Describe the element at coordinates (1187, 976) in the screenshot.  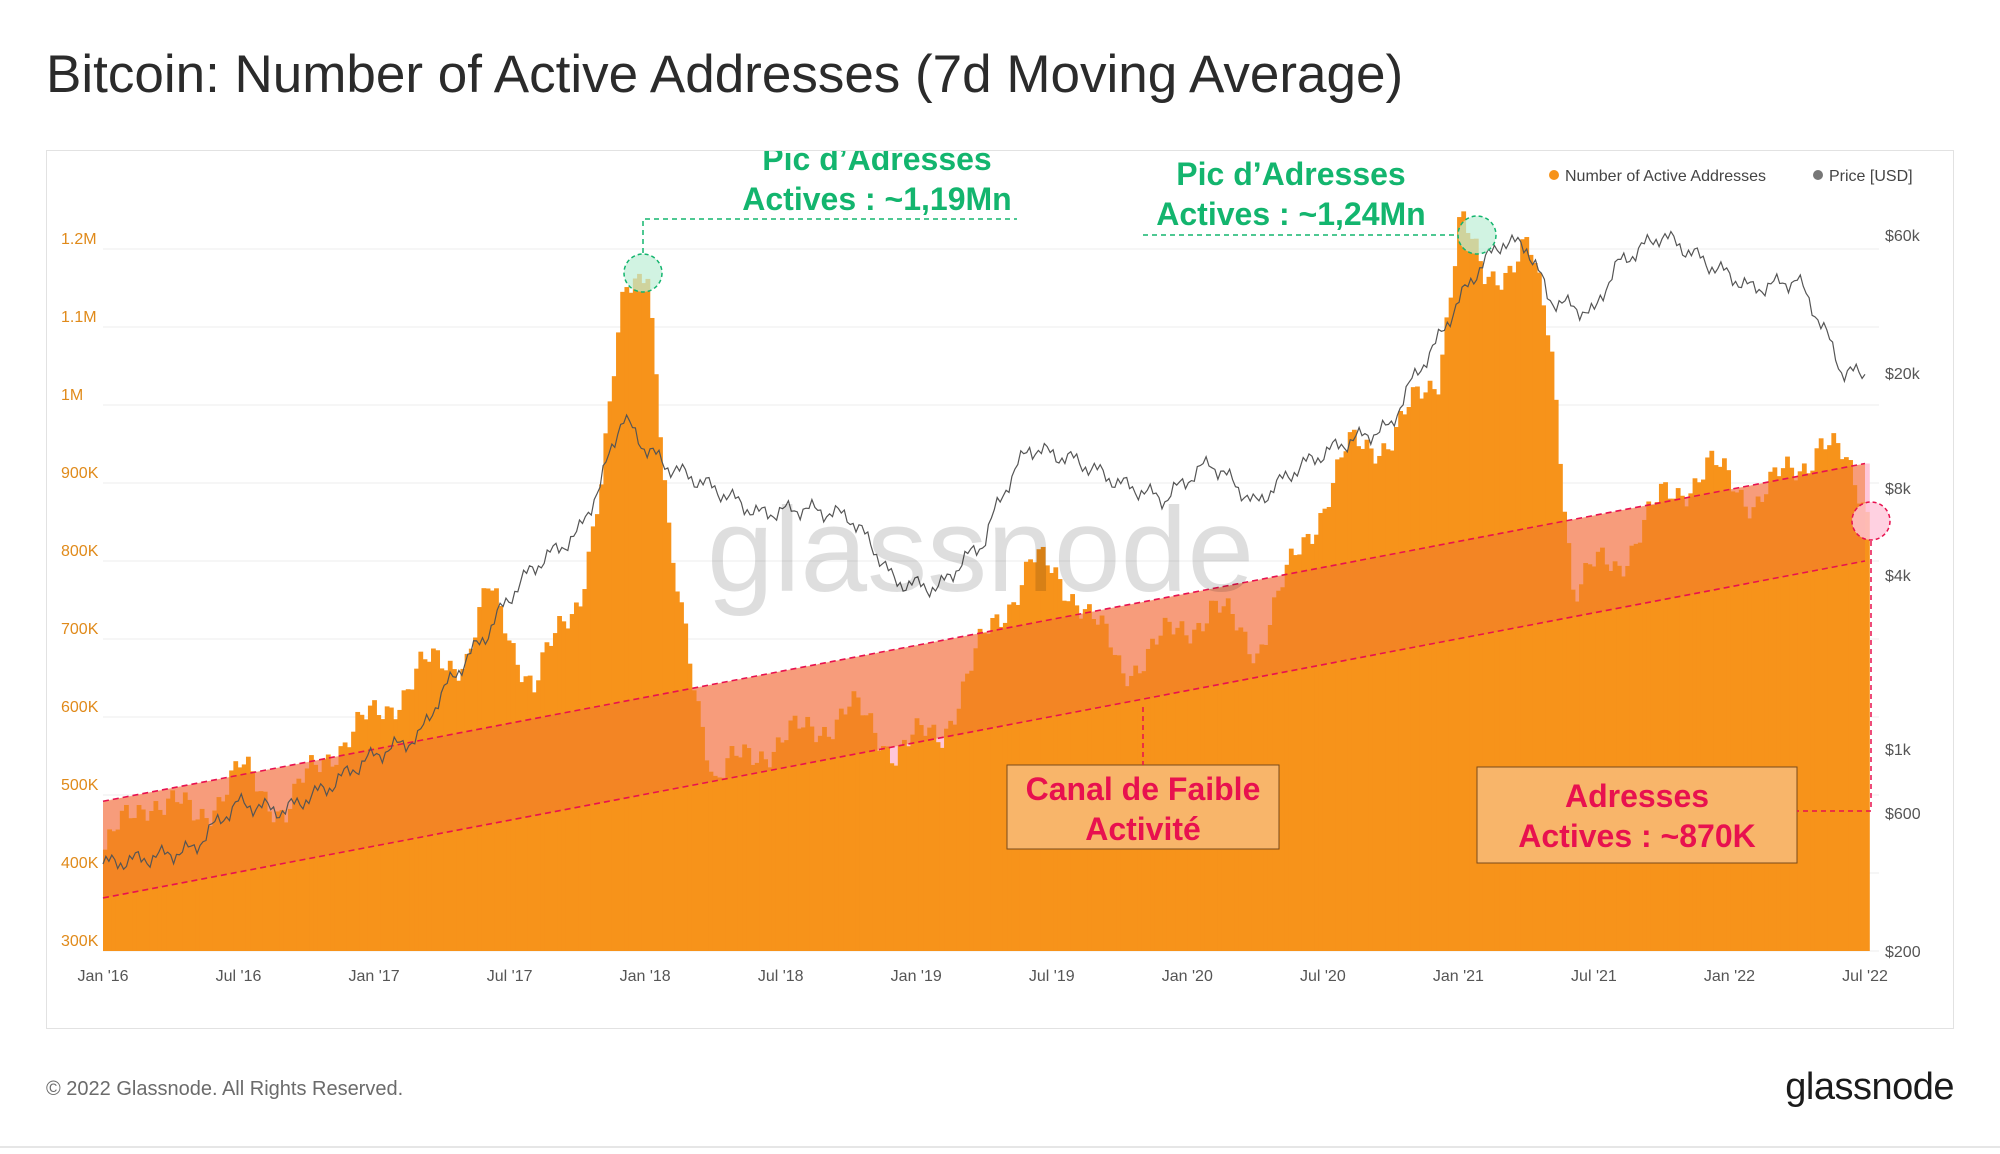
I see `x-tick-label: Jan '20` at that location.